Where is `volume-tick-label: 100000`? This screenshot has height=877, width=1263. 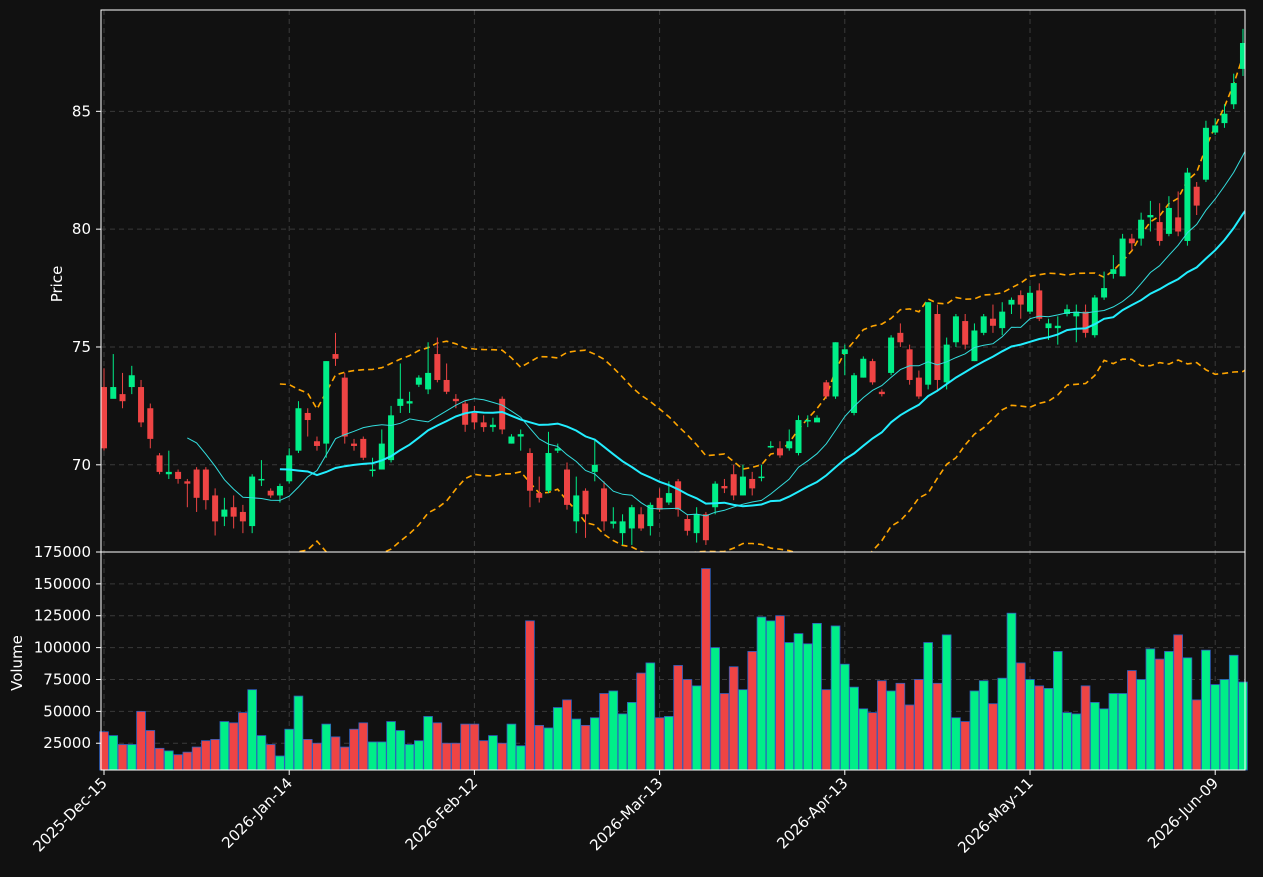 volume-tick-label: 100000 is located at coordinates (62, 648).